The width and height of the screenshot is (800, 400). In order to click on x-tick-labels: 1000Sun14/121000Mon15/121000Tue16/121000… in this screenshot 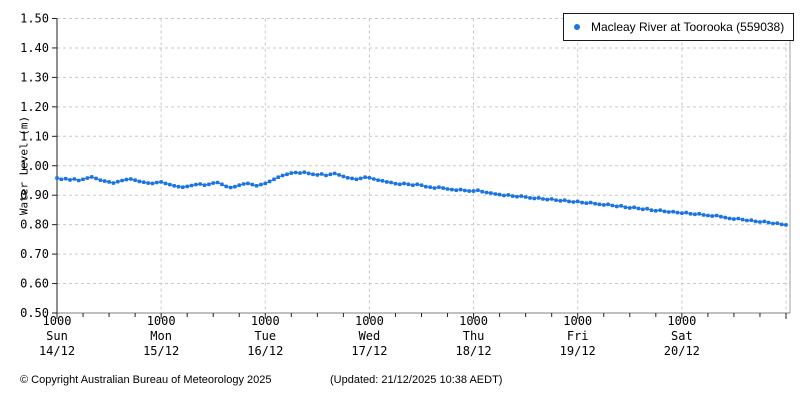, I will do `click(369, 336)`.